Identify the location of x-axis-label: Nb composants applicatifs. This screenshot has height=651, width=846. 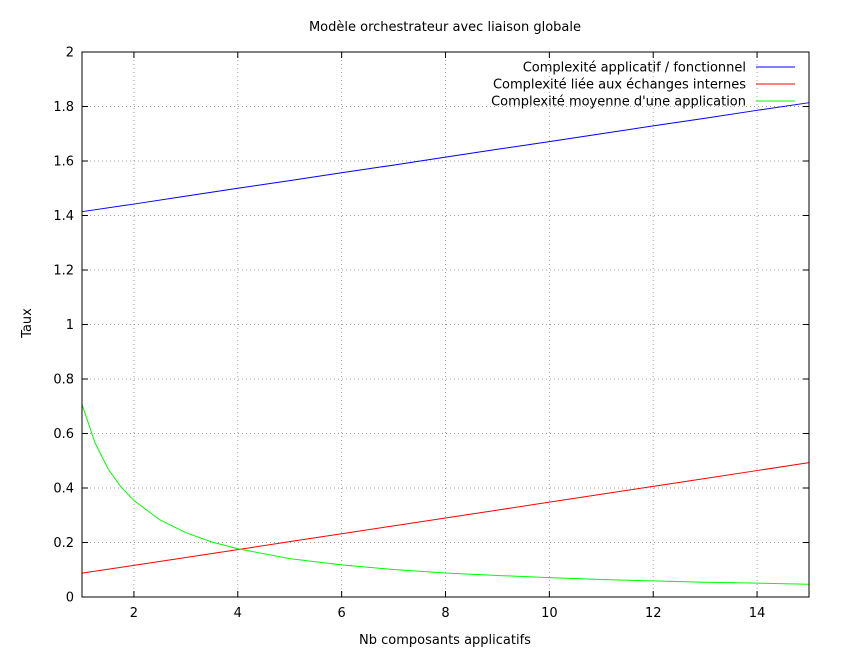
(445, 640).